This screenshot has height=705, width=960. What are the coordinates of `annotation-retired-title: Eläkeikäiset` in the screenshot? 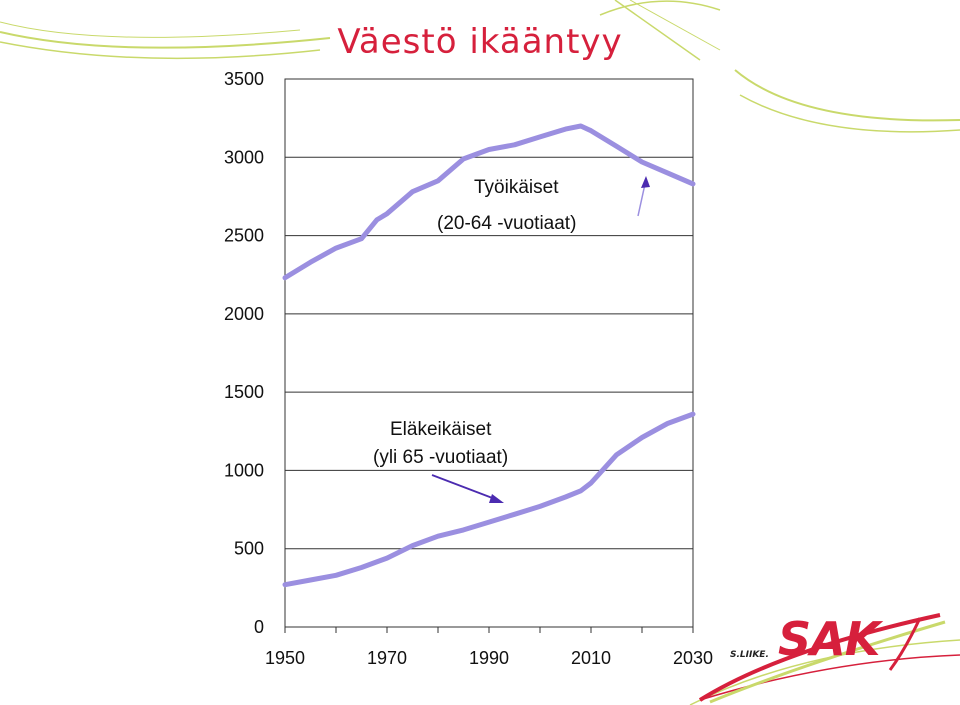 It's located at (441, 429).